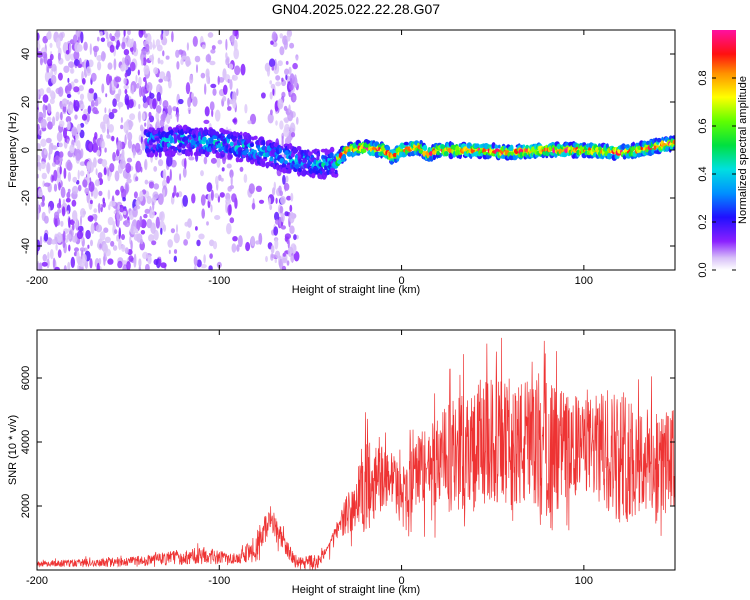  What do you see at coordinates (219, 281) in the screenshot?
I see `x-tick-label: -100` at bounding box center [219, 281].